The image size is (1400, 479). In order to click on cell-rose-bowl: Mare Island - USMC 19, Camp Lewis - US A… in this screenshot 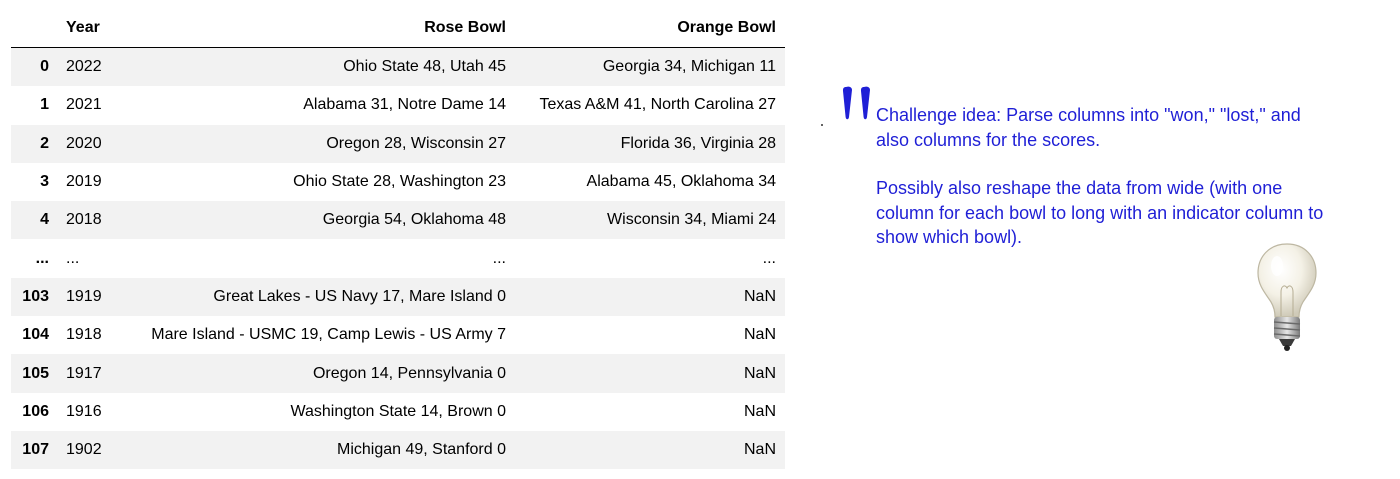, I will do `click(328, 335)`.